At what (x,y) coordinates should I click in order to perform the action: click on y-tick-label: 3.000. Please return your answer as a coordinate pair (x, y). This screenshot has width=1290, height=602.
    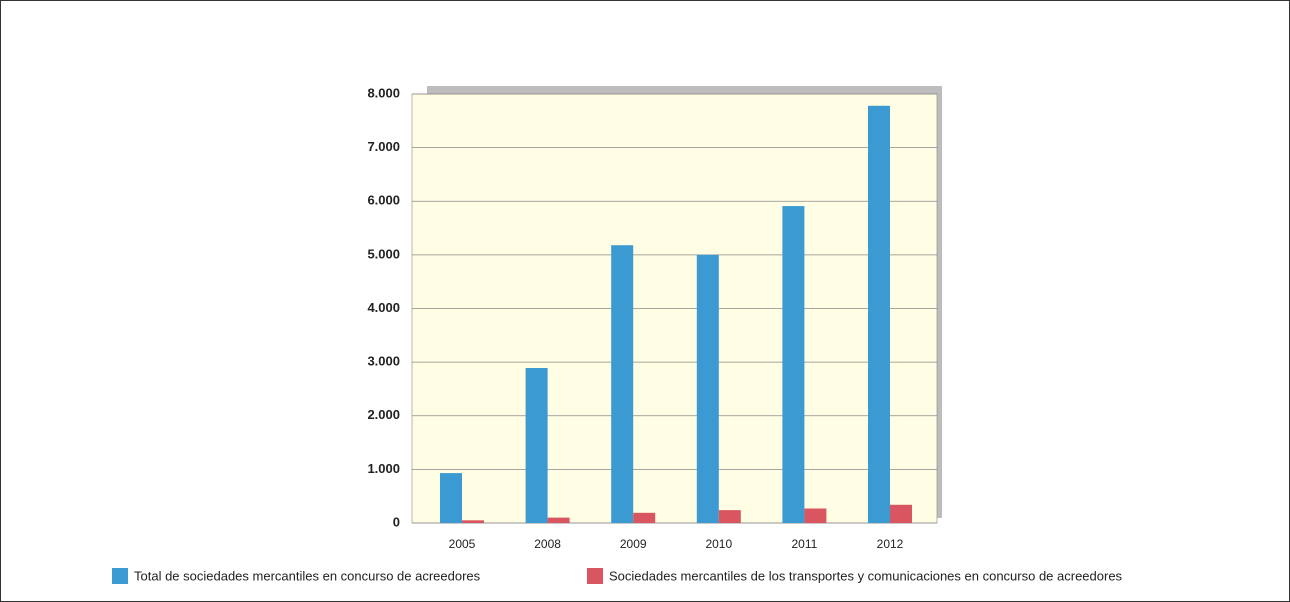
    Looking at the image, I should click on (383, 361).